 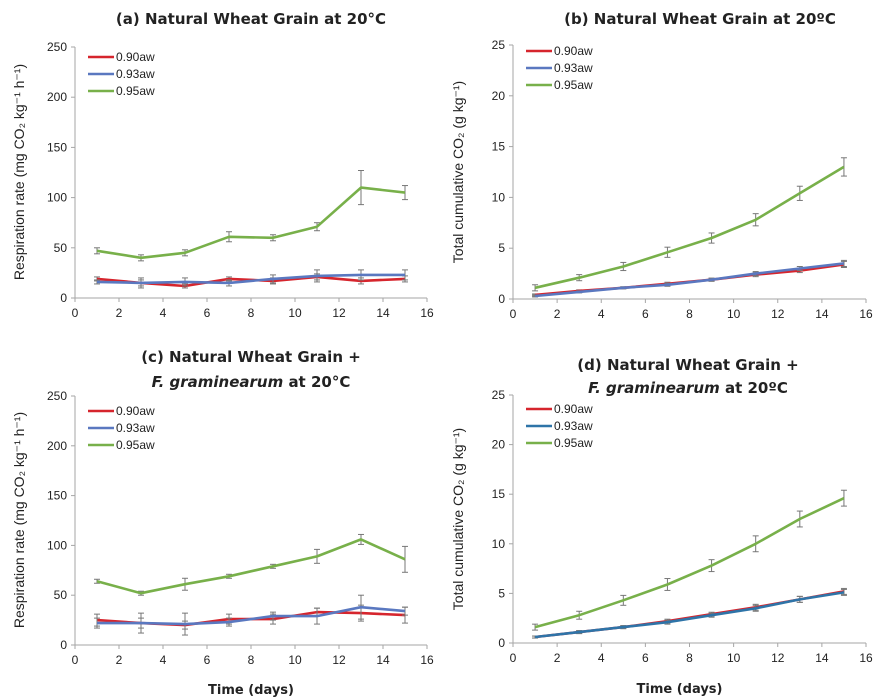 What do you see at coordinates (251, 357) in the screenshot?
I see `chart-title: (c) Natural Wheat Grain +` at bounding box center [251, 357].